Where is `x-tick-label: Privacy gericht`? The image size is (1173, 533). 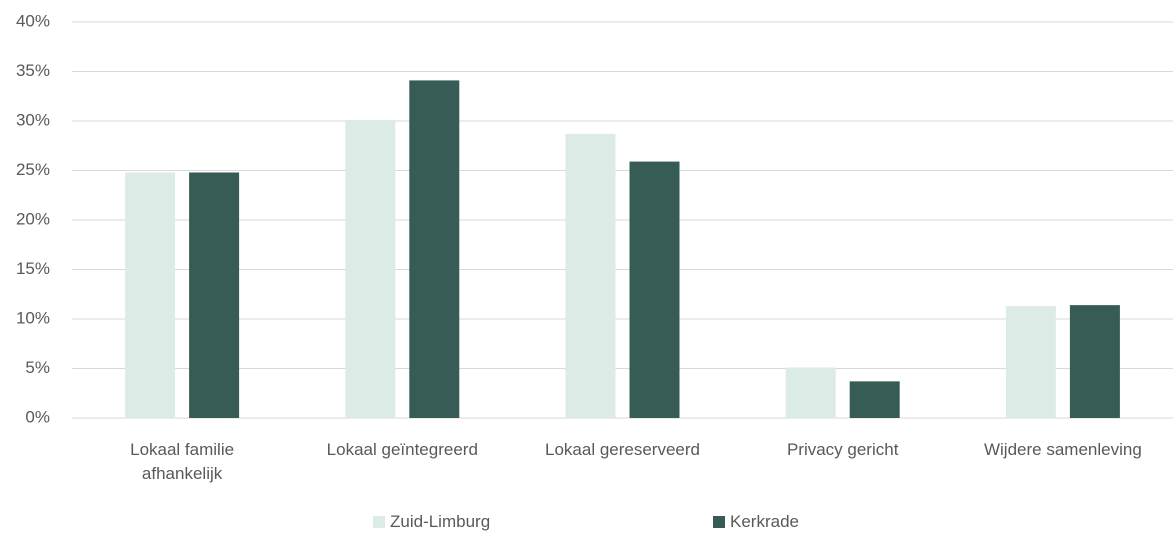
x-tick-label: Privacy gericht is located at coordinates (842, 449).